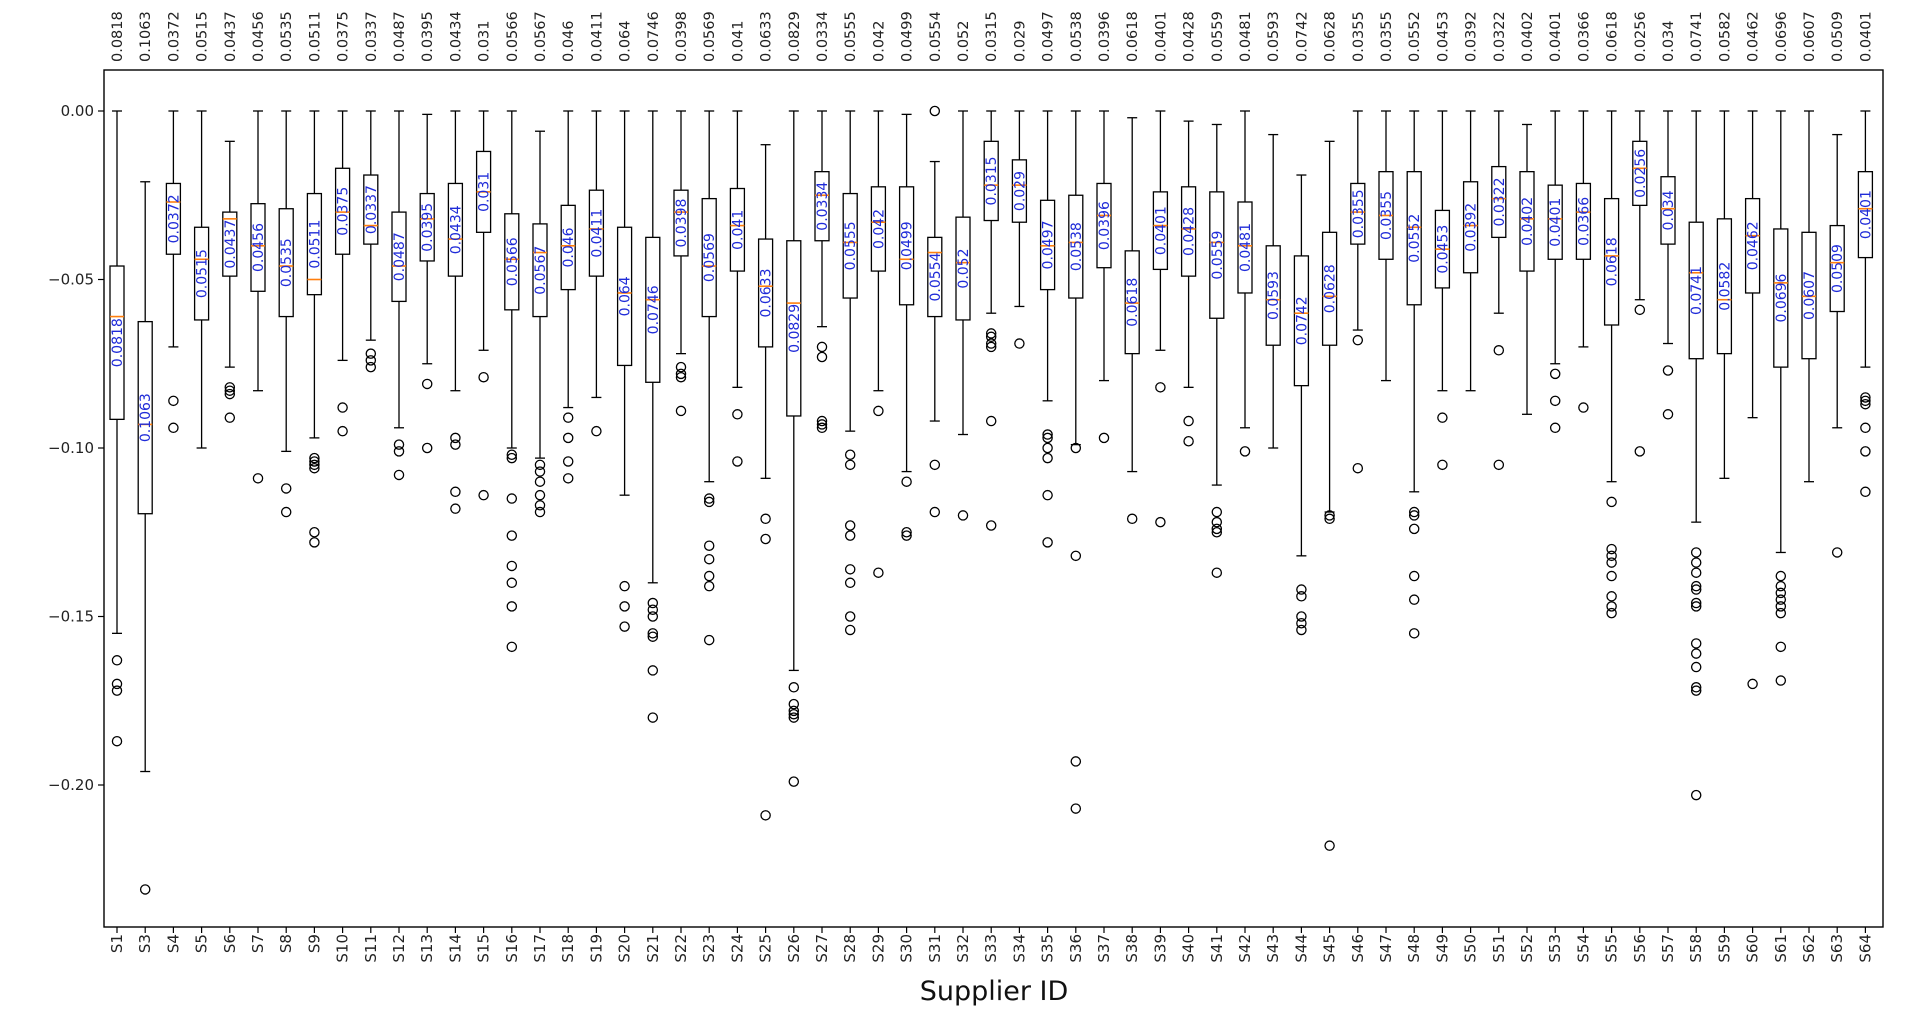 This screenshot has width=1911, height=1015. What do you see at coordinates (1049, 244) in the screenshot?
I see `box-value-label: 0.0497` at bounding box center [1049, 244].